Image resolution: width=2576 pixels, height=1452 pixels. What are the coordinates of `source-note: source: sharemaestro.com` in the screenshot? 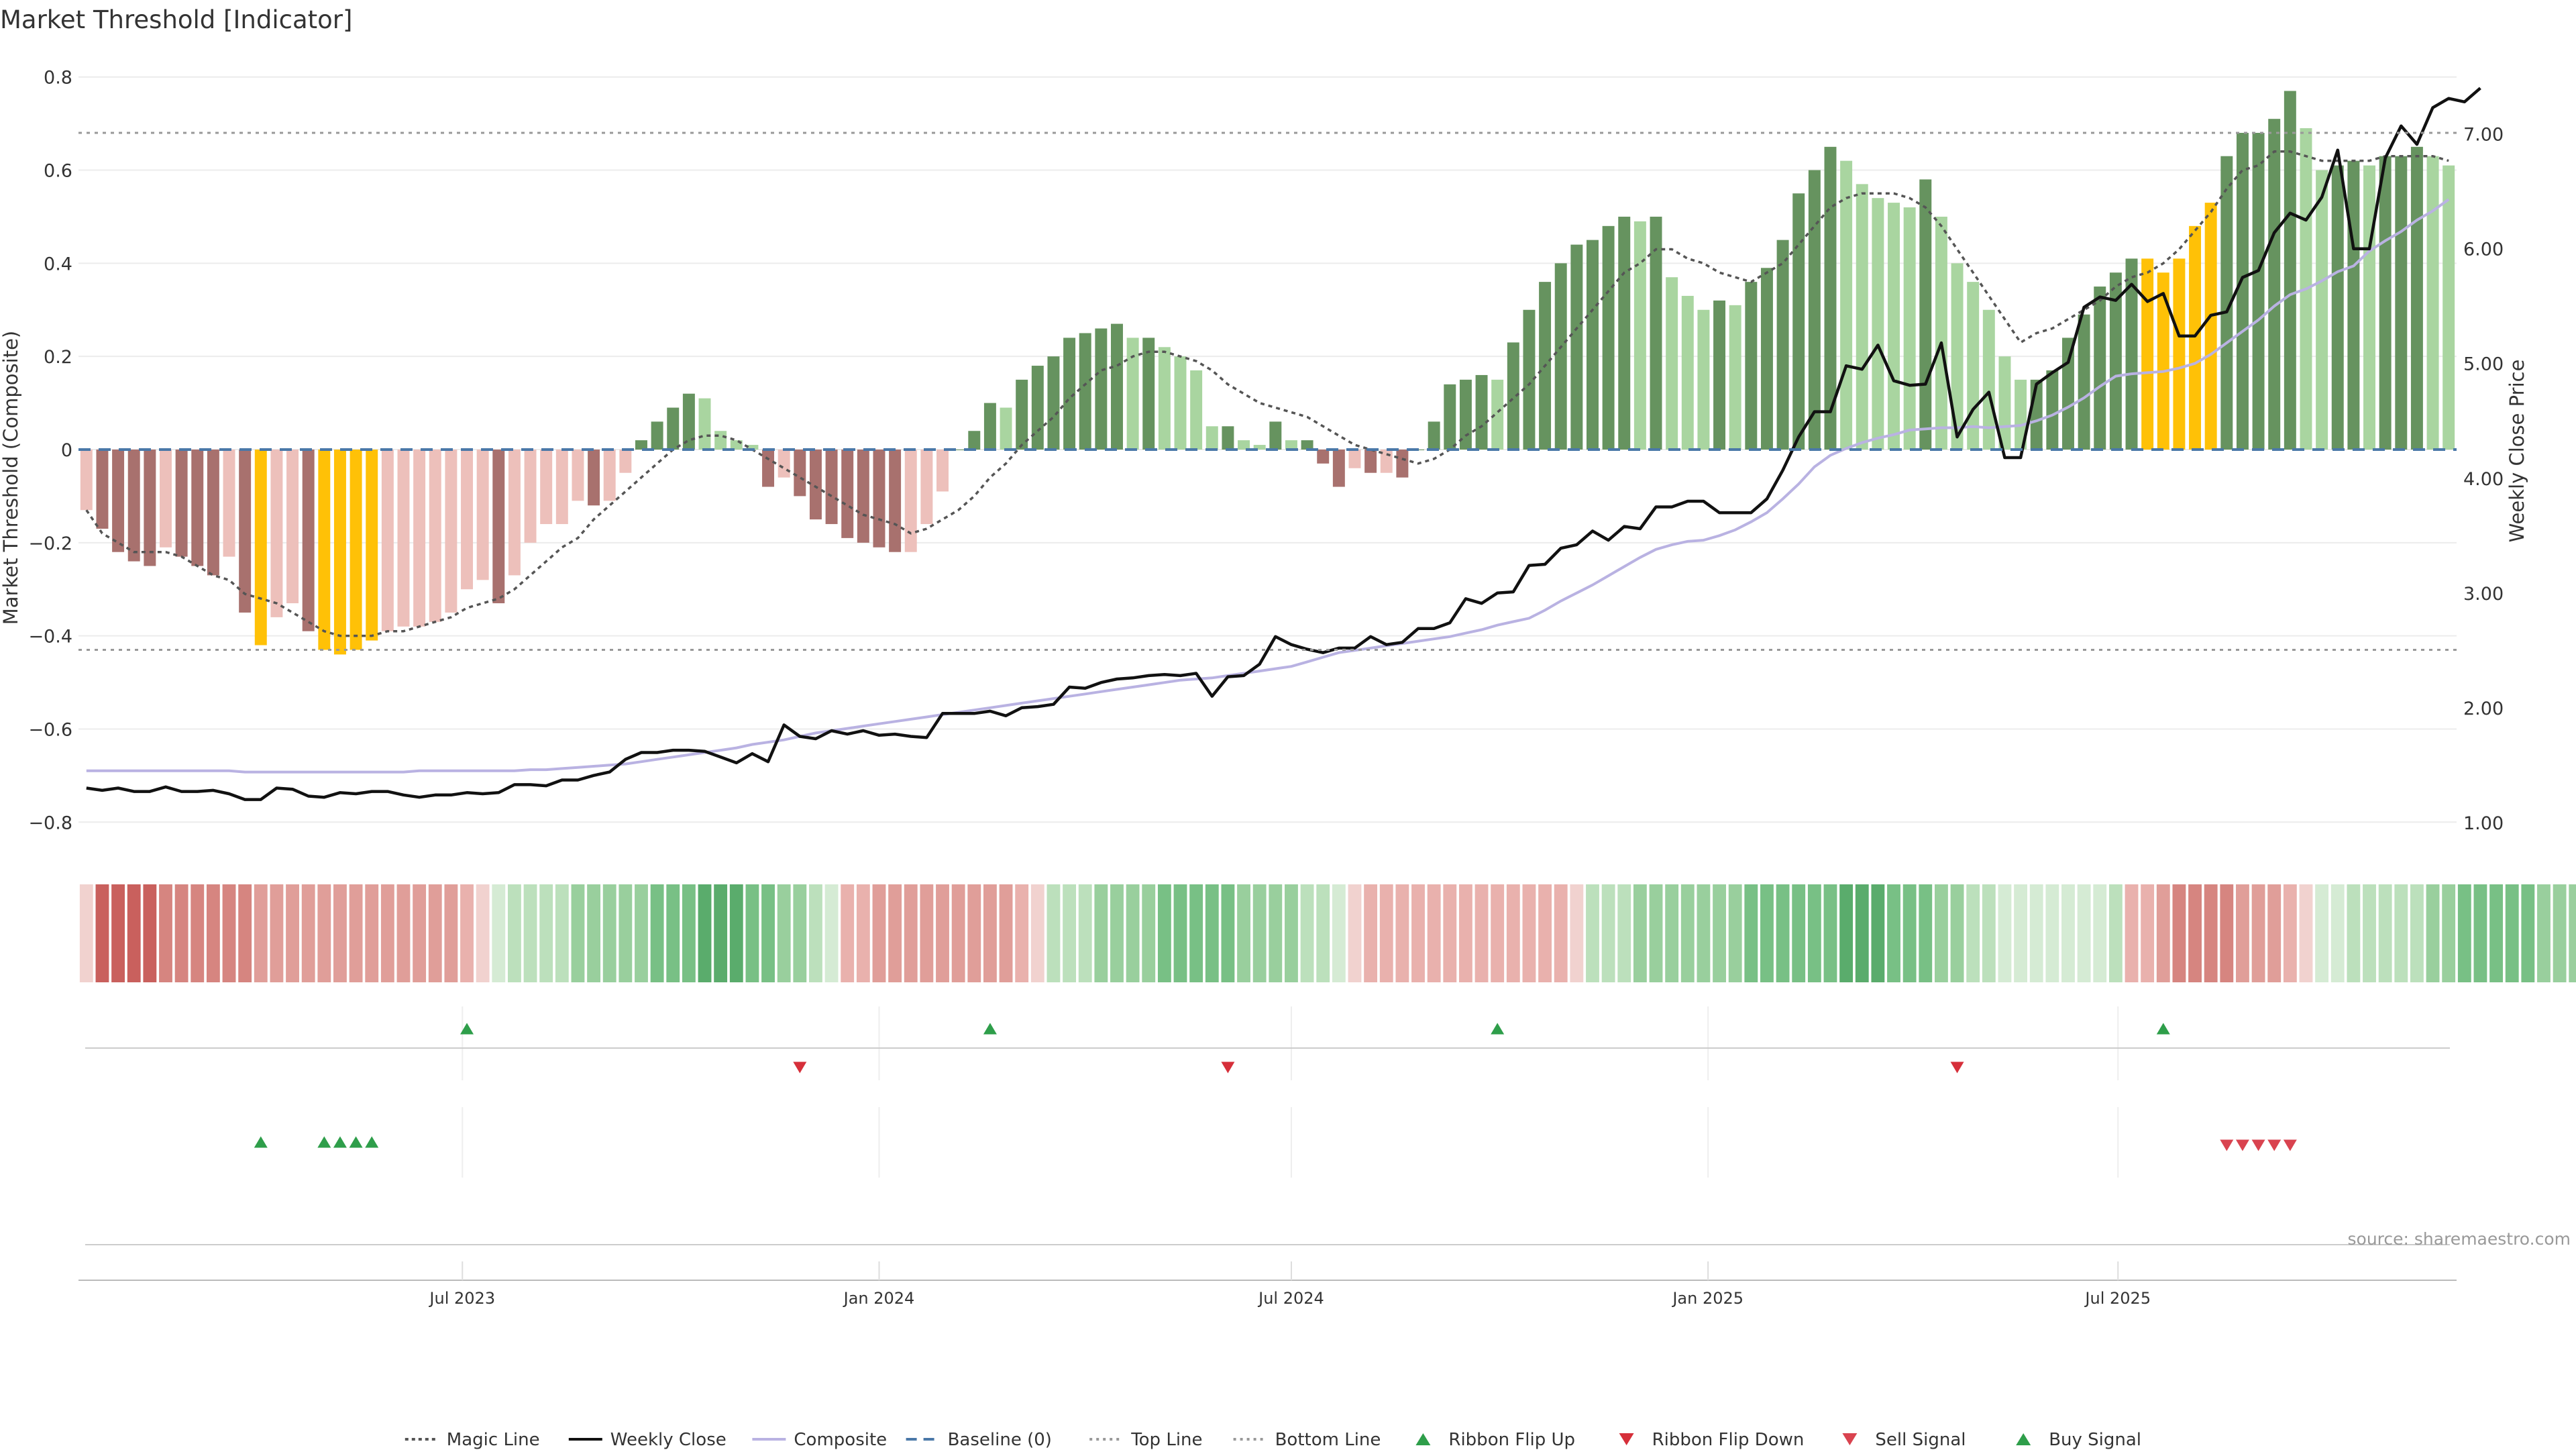 It's located at (2459, 1239).